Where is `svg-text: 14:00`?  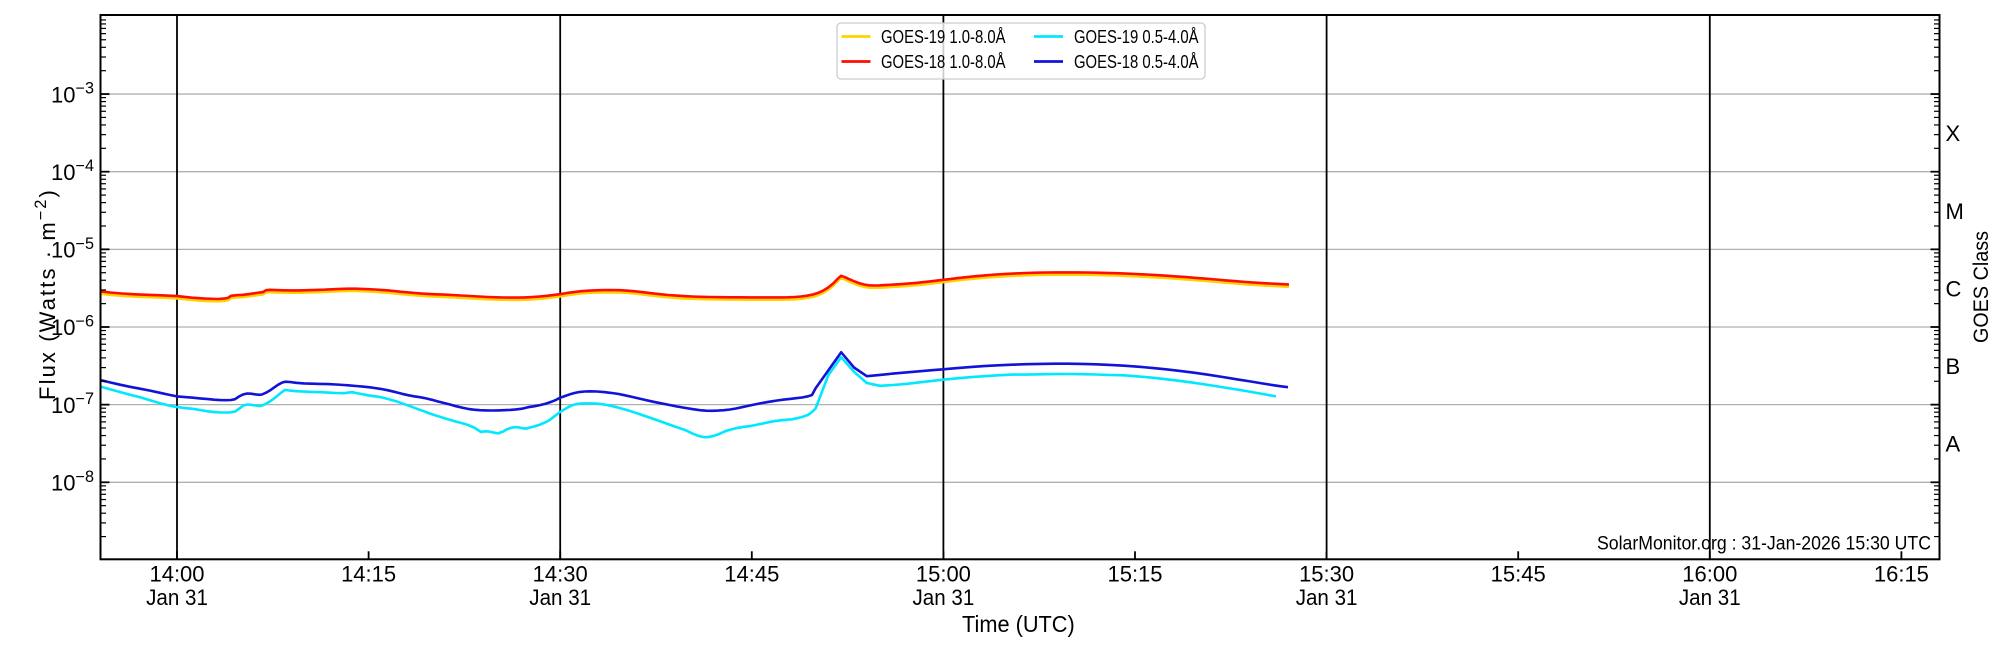 svg-text: 14:00 is located at coordinates (176, 574).